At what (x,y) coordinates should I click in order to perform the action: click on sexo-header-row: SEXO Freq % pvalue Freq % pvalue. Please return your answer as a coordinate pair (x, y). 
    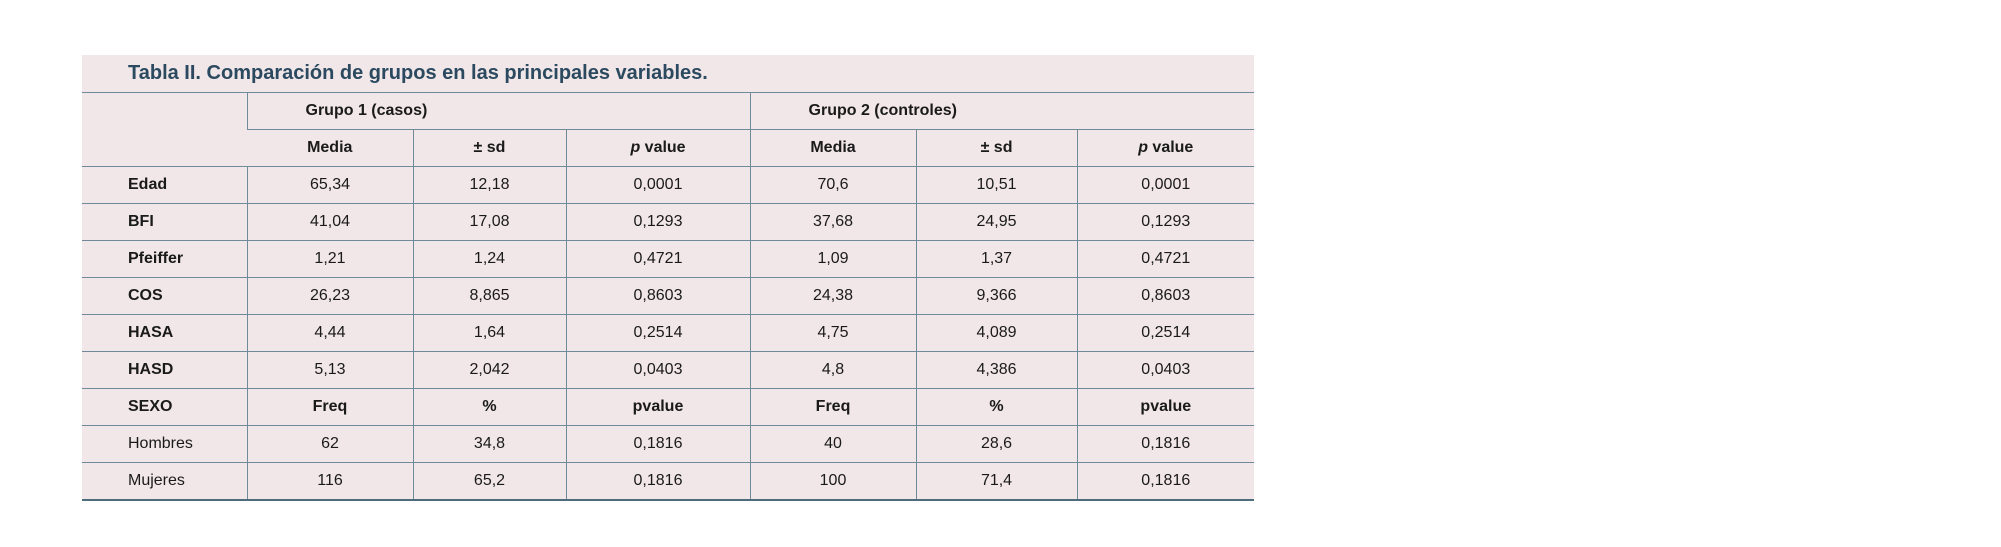
    Looking at the image, I should click on (668, 407).